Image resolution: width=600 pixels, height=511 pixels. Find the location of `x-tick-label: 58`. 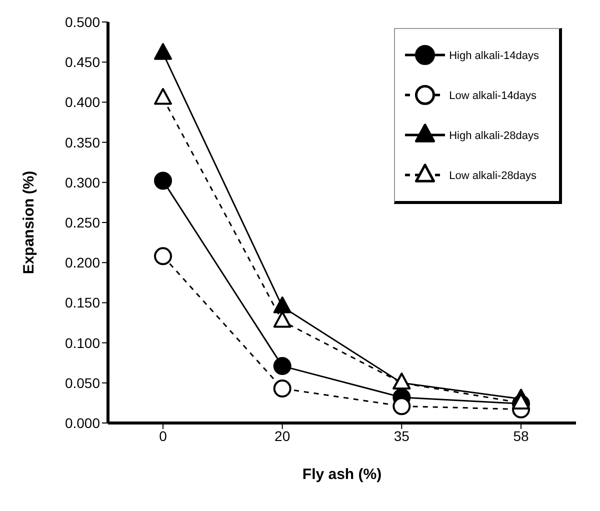

x-tick-label: 58 is located at coordinates (521, 436).